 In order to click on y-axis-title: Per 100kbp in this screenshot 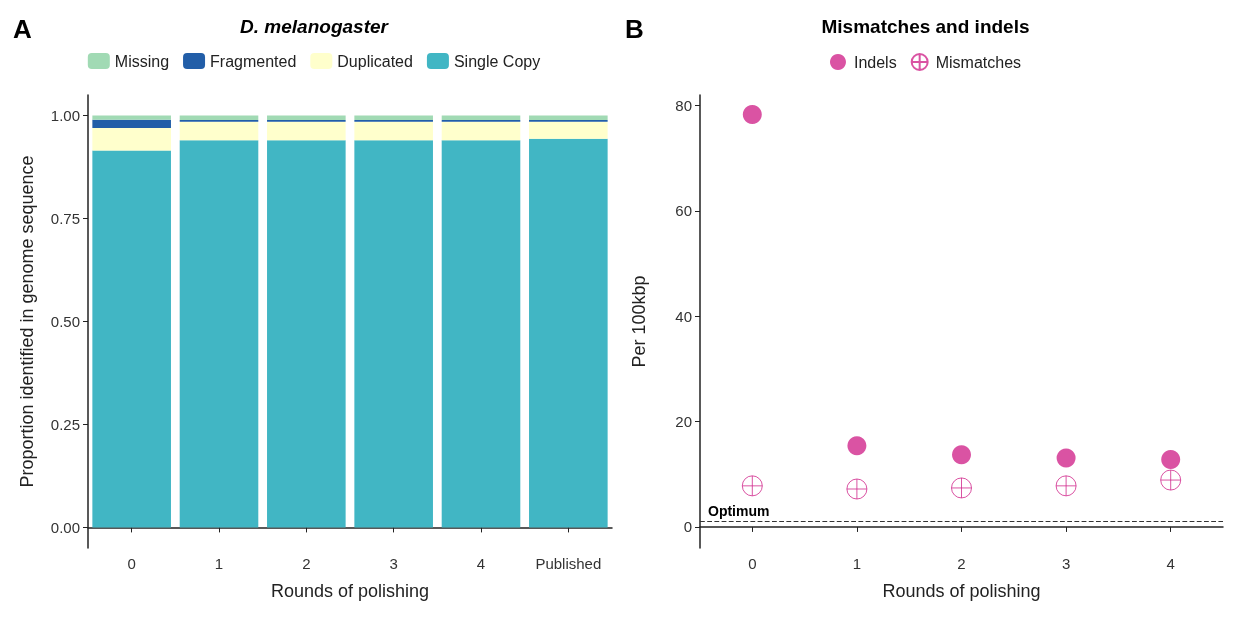, I will do `click(639, 321)`.